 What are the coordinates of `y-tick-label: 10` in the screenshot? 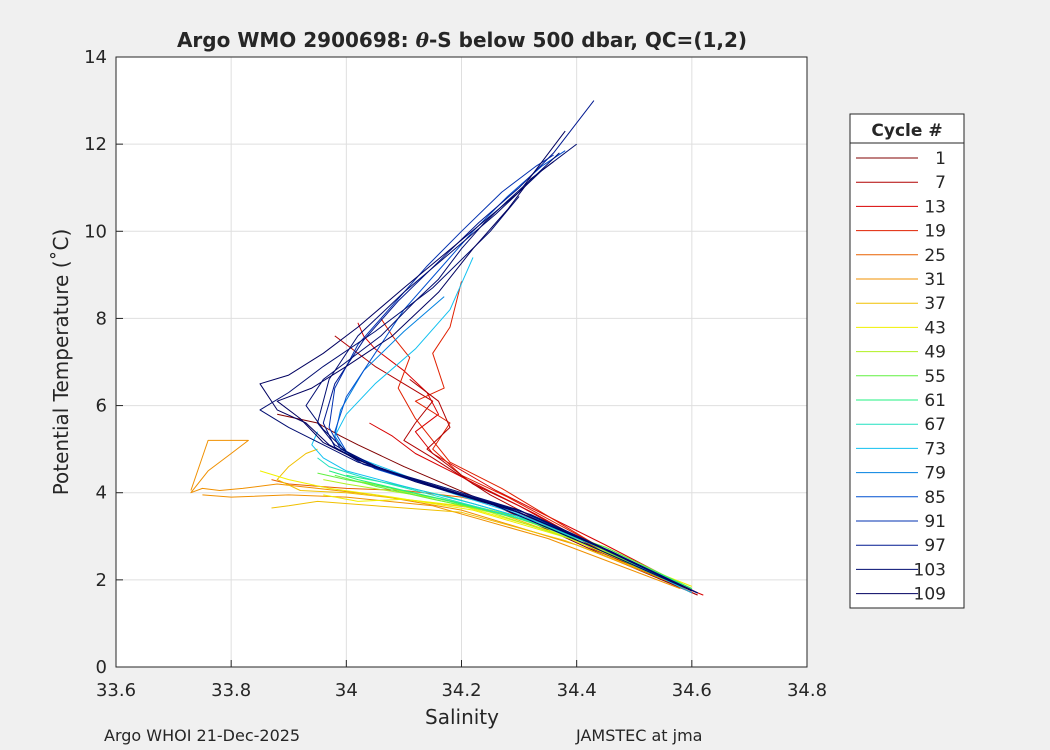 It's located at (95, 231).